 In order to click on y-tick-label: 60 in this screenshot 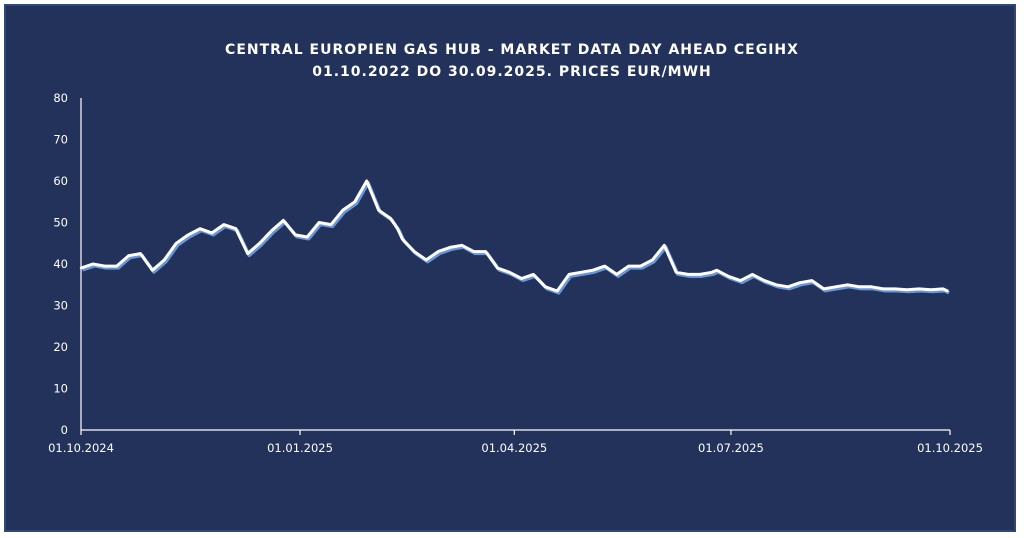, I will do `click(60, 181)`.